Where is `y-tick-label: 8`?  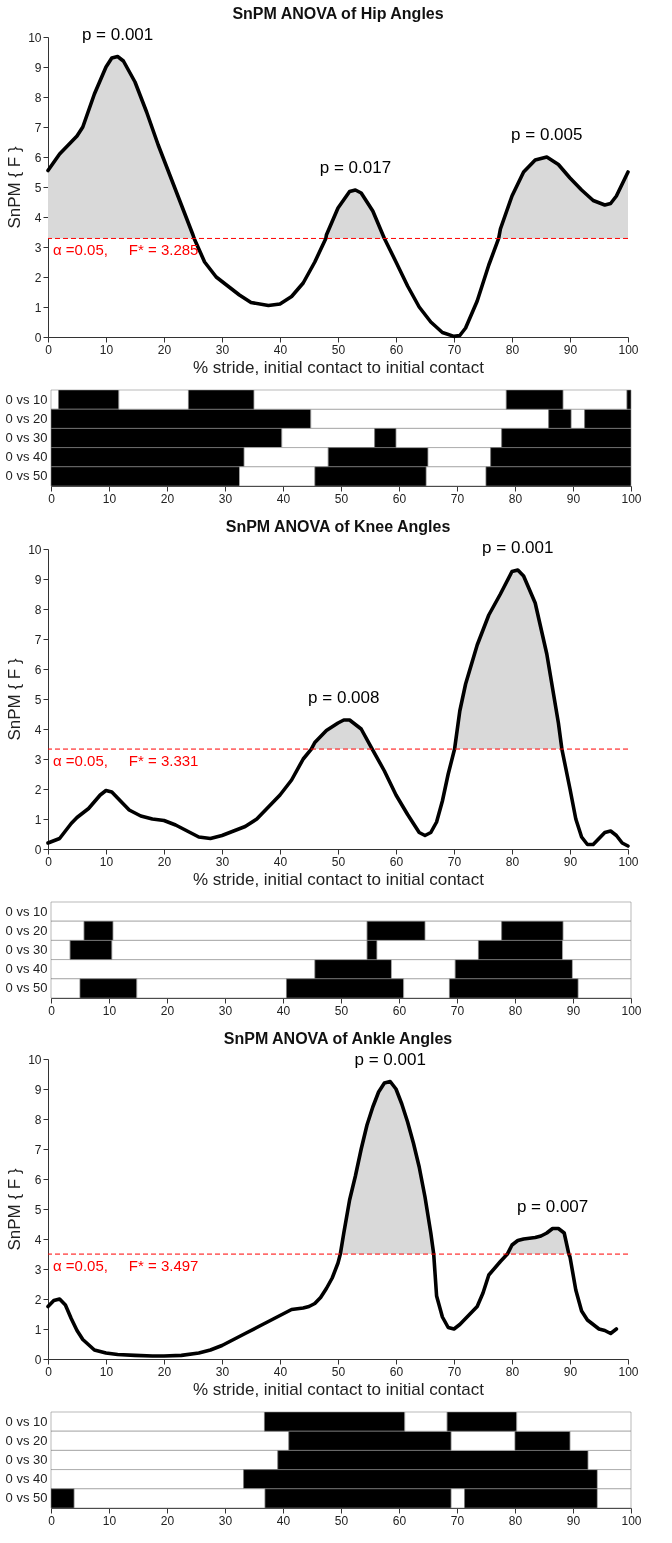
y-tick-label: 8 is located at coordinates (38, 97).